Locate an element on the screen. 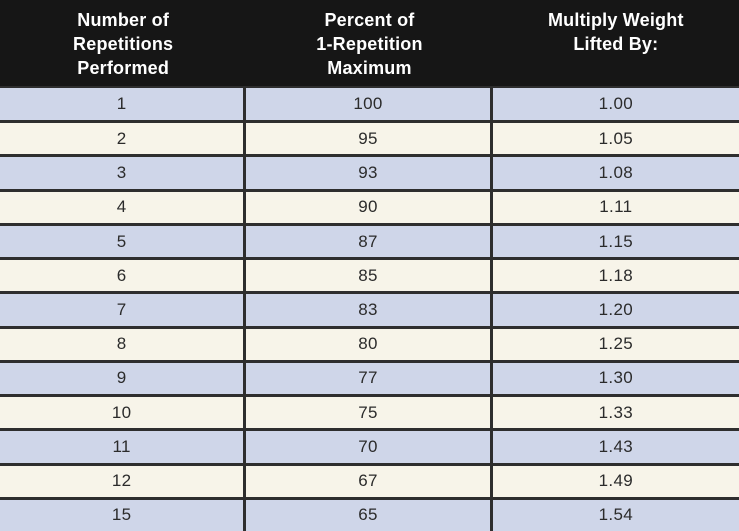 Image resolution: width=739 pixels, height=531 pixels. column-header-percent-1rm: Percent of 1-Repetition Maximum is located at coordinates (369, 44).